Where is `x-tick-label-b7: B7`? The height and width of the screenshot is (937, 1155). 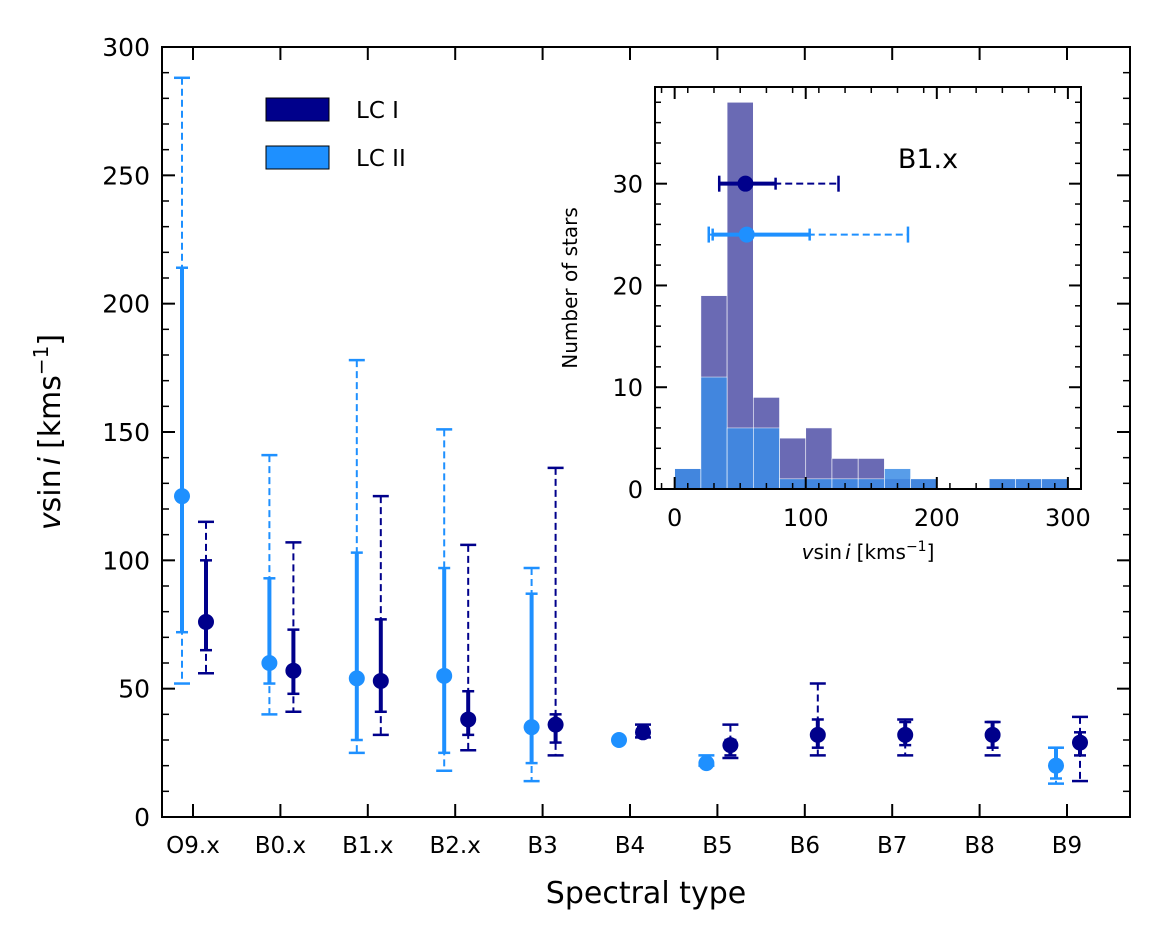 x-tick-label-b7: B7 is located at coordinates (892, 846).